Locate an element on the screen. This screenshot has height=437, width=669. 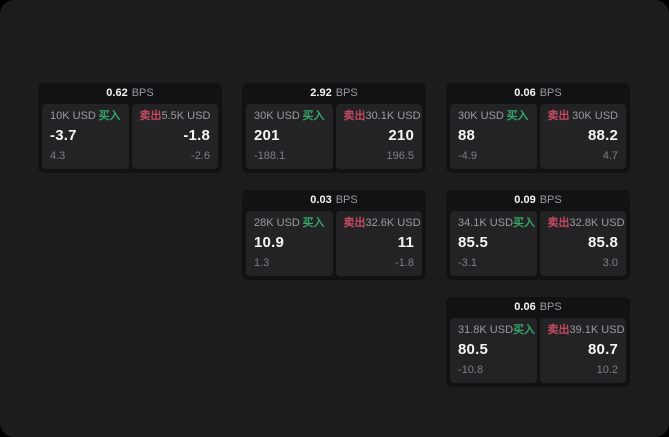
bps-value: 2.92 is located at coordinates (321, 93).